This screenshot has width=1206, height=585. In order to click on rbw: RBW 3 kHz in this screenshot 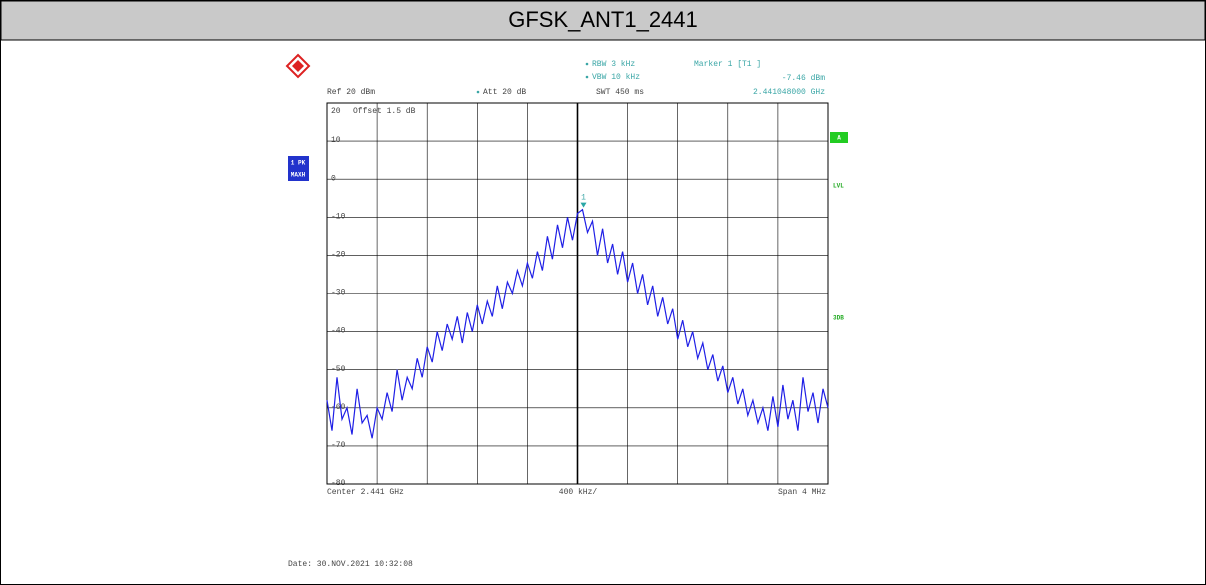, I will do `click(613, 64)`.